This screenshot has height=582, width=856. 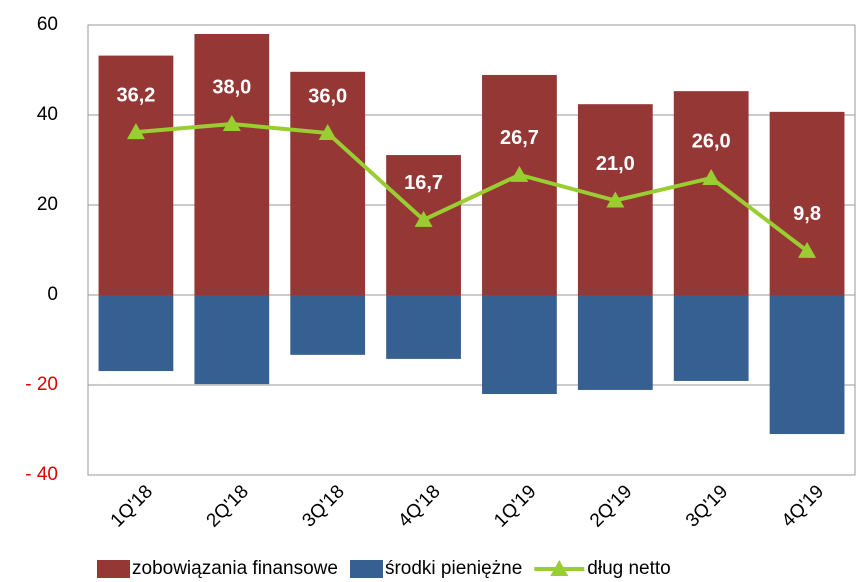 I want to click on x-tick-label: 2Q'18, so click(x=228, y=506).